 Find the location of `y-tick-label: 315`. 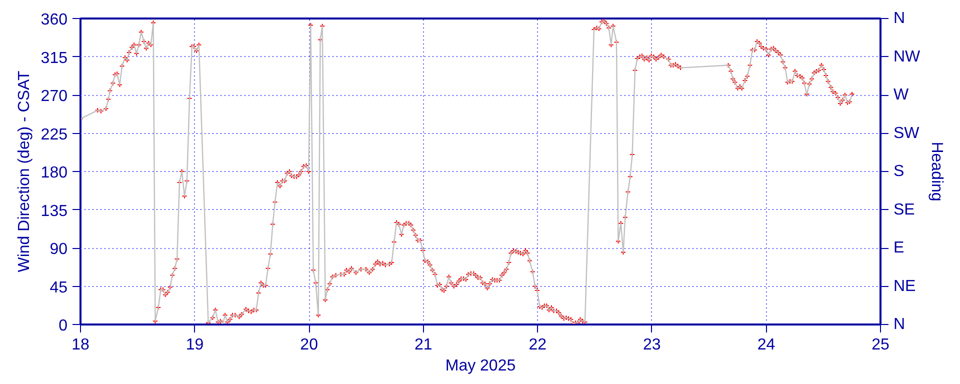

y-tick-label: 315 is located at coordinates (54, 58).